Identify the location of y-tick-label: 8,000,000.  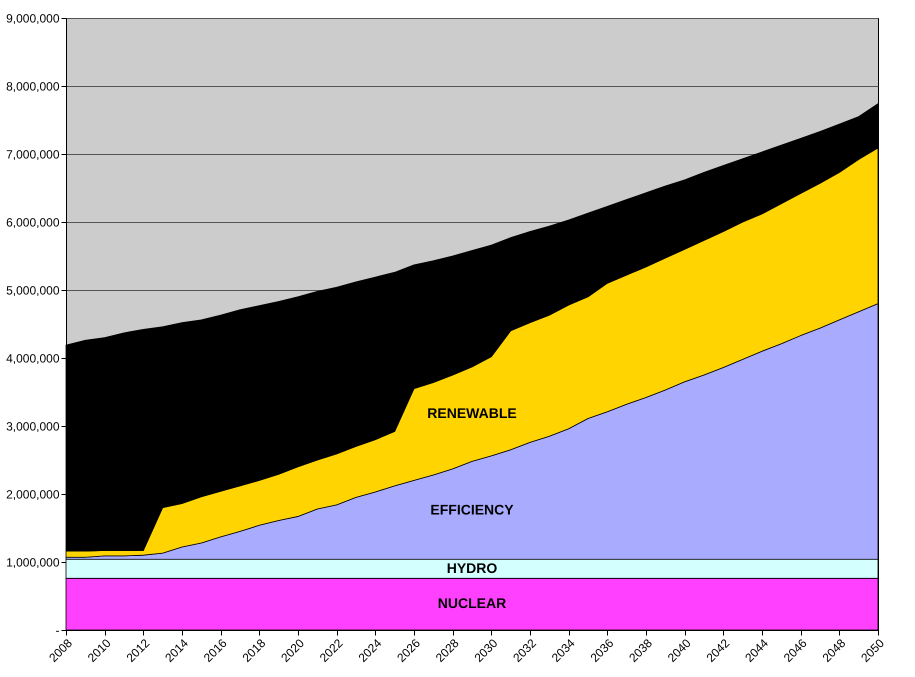
(33, 87).